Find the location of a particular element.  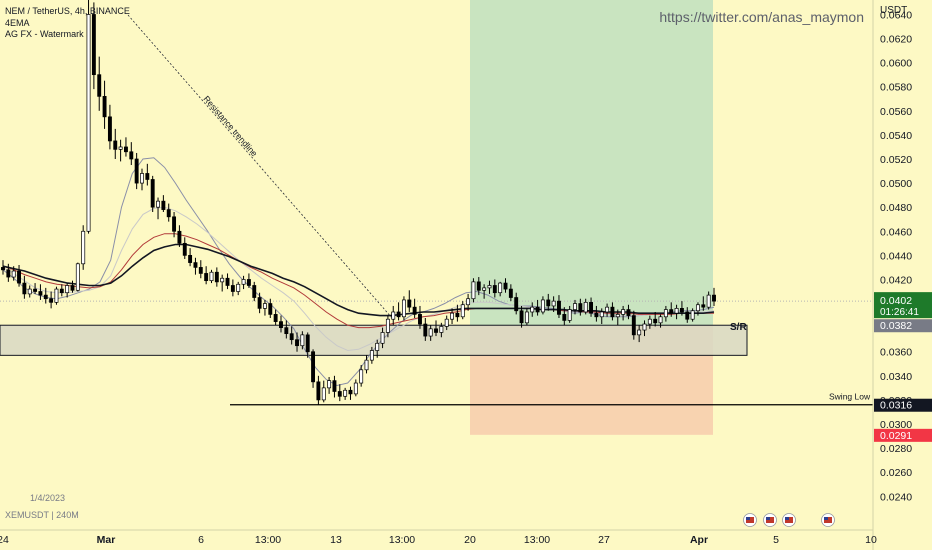

y-tick-label: 0.0240 is located at coordinates (896, 497).